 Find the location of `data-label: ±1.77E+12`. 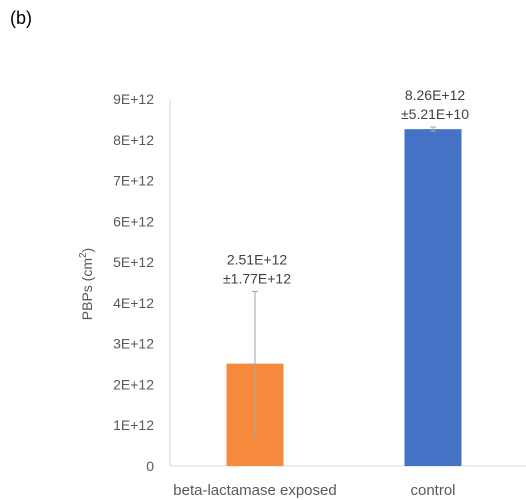

data-label: ±1.77E+12 is located at coordinates (257, 278).